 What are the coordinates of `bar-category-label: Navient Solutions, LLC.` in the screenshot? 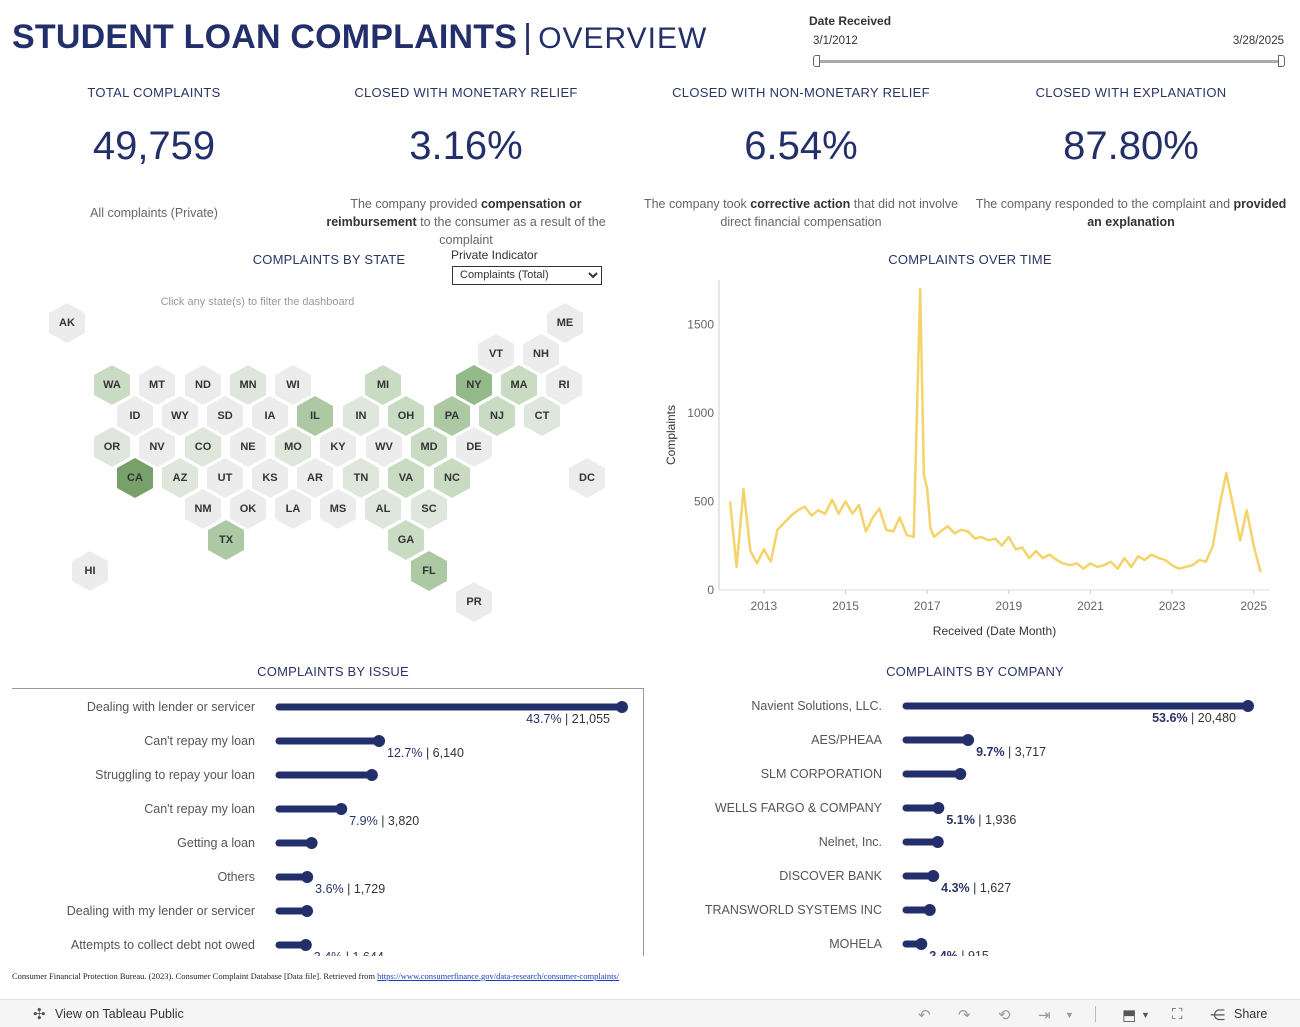 It's located at (816, 706).